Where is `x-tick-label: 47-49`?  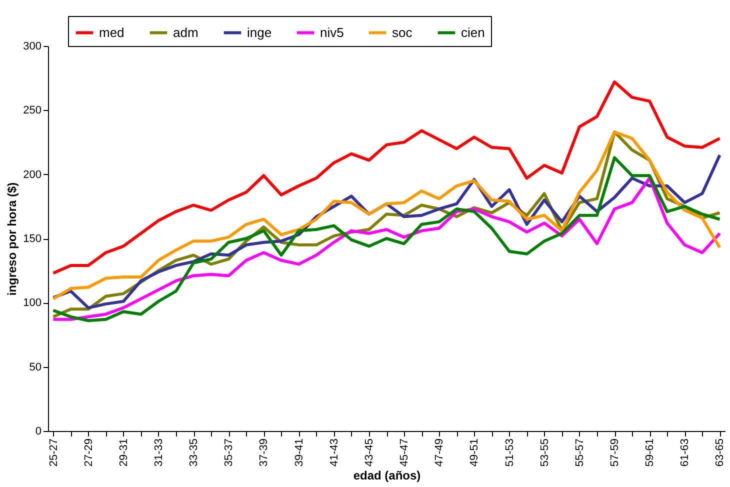 x-tick-label: 47-49 is located at coordinates (440, 452).